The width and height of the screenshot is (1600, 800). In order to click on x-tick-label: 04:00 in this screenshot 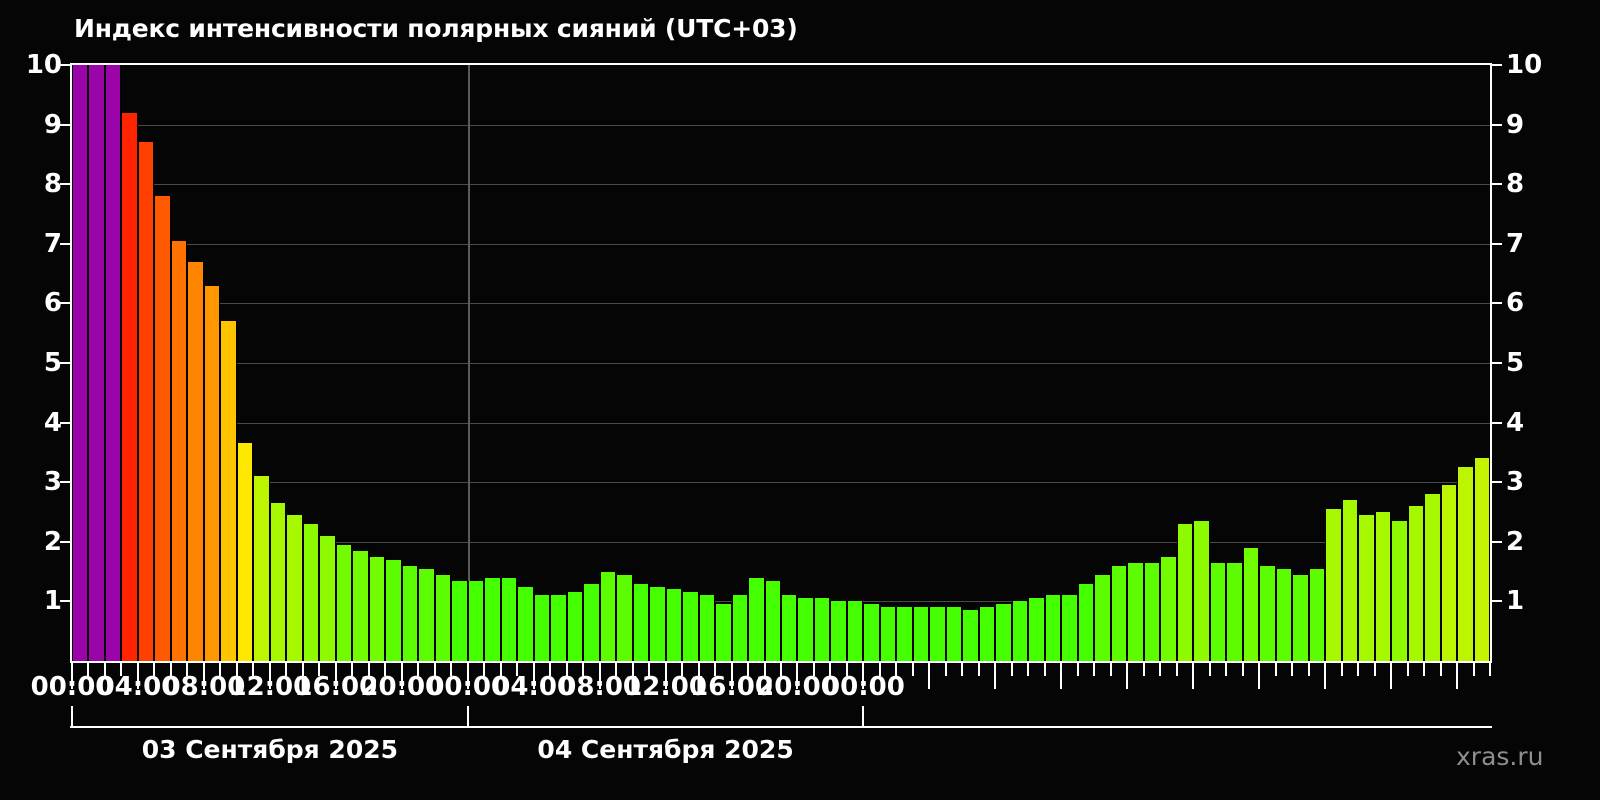, I will do `click(534, 687)`.